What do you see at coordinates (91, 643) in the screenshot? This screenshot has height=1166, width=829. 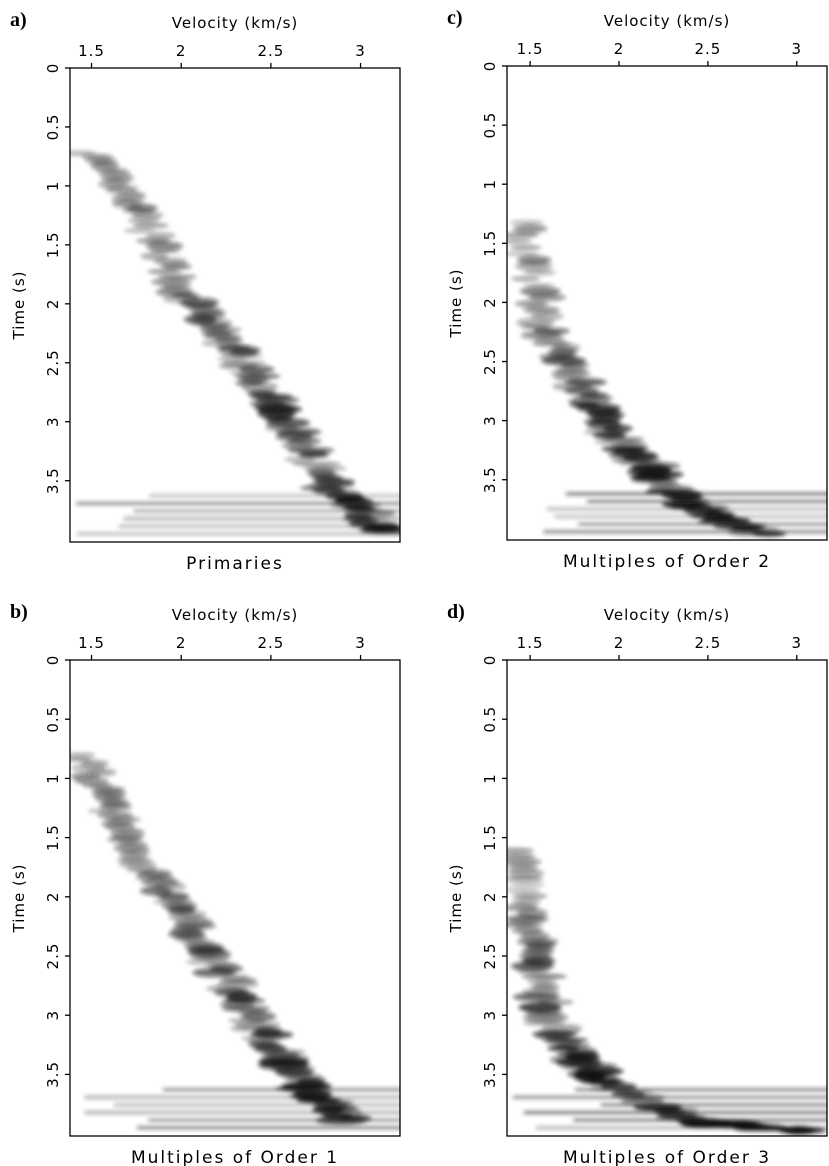 I see `x-tick-label: 1.5` at bounding box center [91, 643].